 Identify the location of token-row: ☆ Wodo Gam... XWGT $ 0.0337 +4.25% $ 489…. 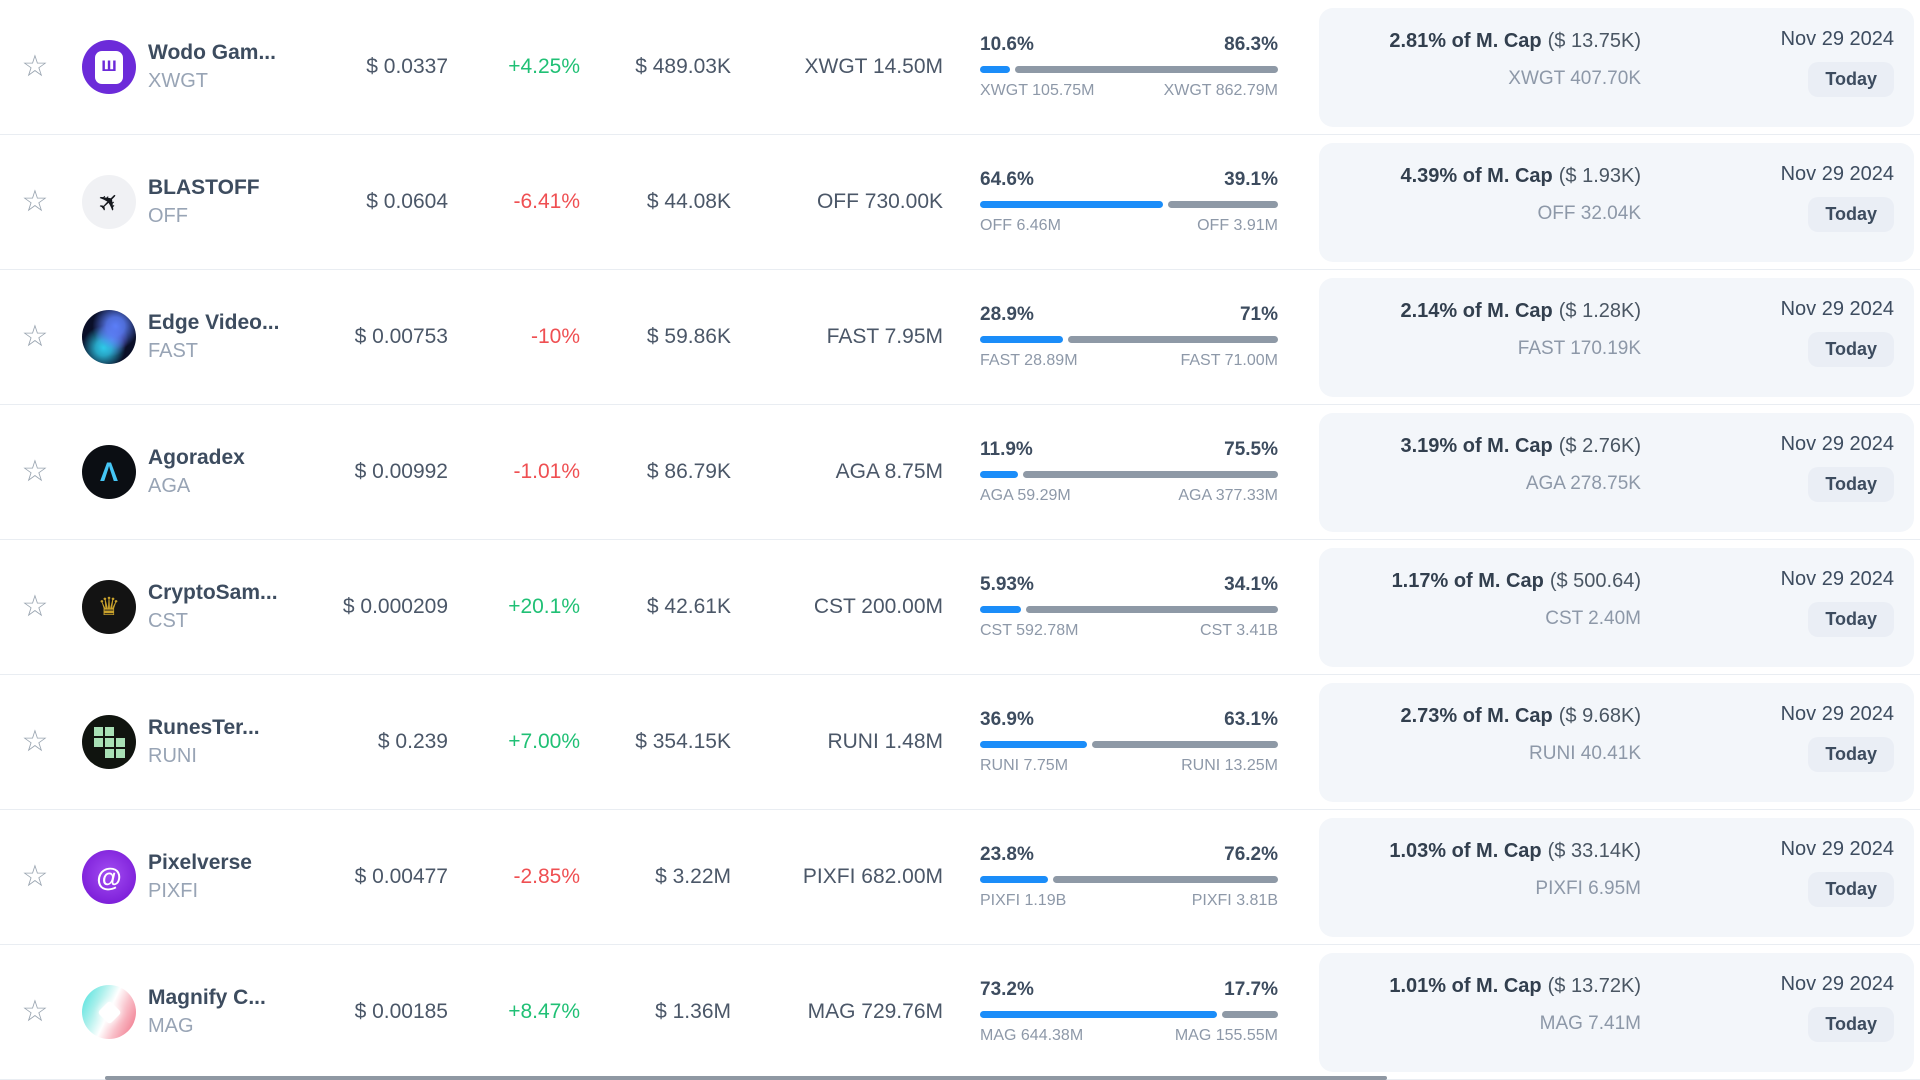
(960, 67).